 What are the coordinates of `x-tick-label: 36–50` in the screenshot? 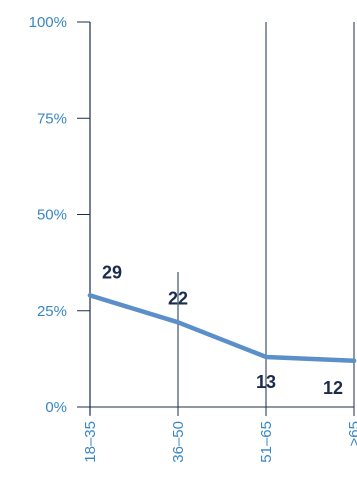 It's located at (178, 442).